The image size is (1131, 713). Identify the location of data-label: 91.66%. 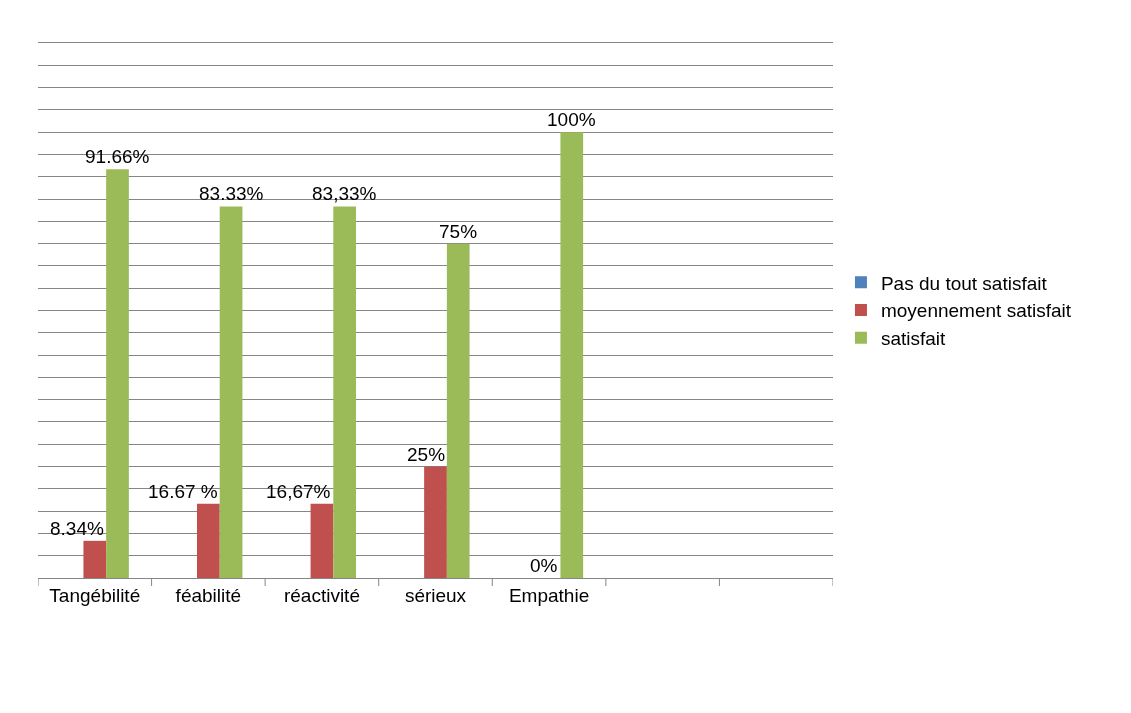
(117, 156).